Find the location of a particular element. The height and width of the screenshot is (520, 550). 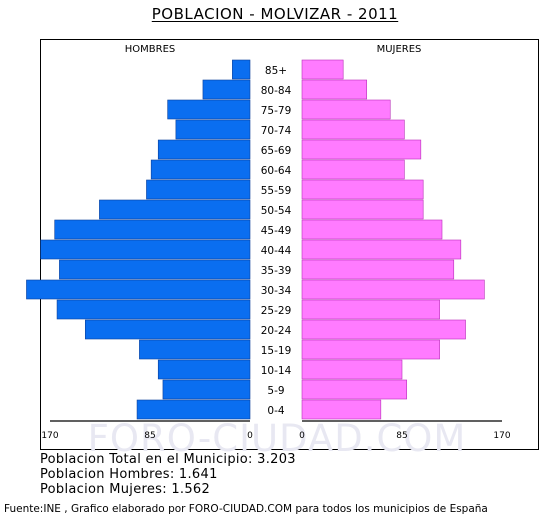

age-label: 80-84 is located at coordinates (276, 91).